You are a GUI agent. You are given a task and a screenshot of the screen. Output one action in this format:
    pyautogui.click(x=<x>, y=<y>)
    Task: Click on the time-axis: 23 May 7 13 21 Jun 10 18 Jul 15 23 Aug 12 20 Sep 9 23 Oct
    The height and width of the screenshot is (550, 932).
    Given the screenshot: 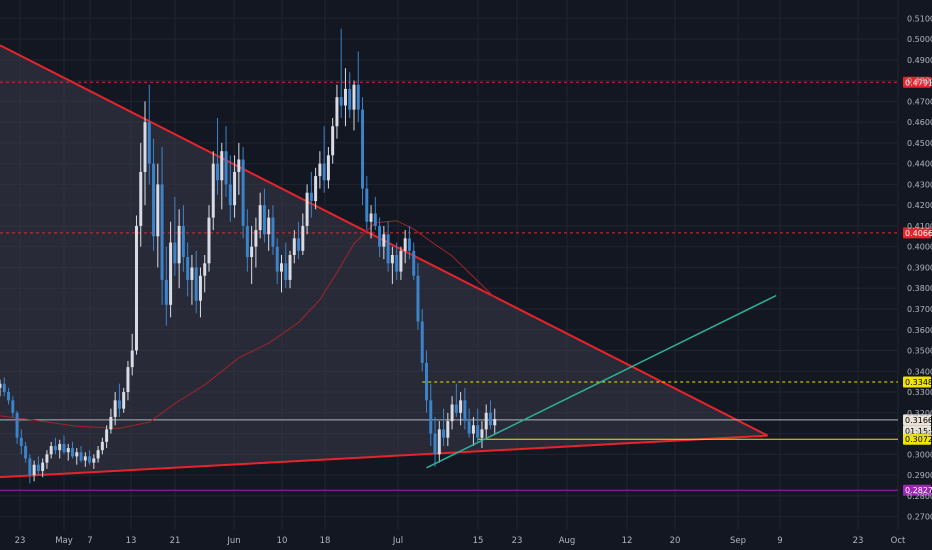 What is the action you would take?
    pyautogui.click(x=460, y=541)
    